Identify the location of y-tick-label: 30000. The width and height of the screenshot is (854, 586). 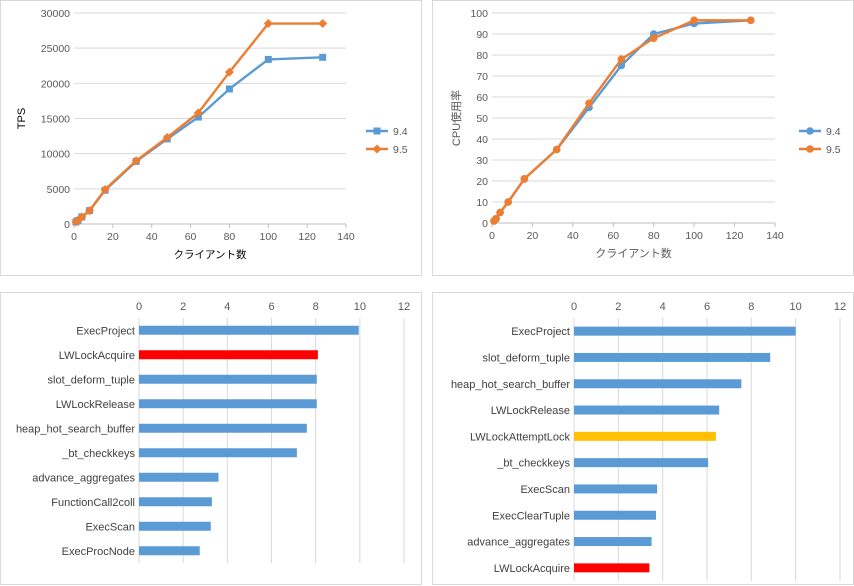
(55, 14).